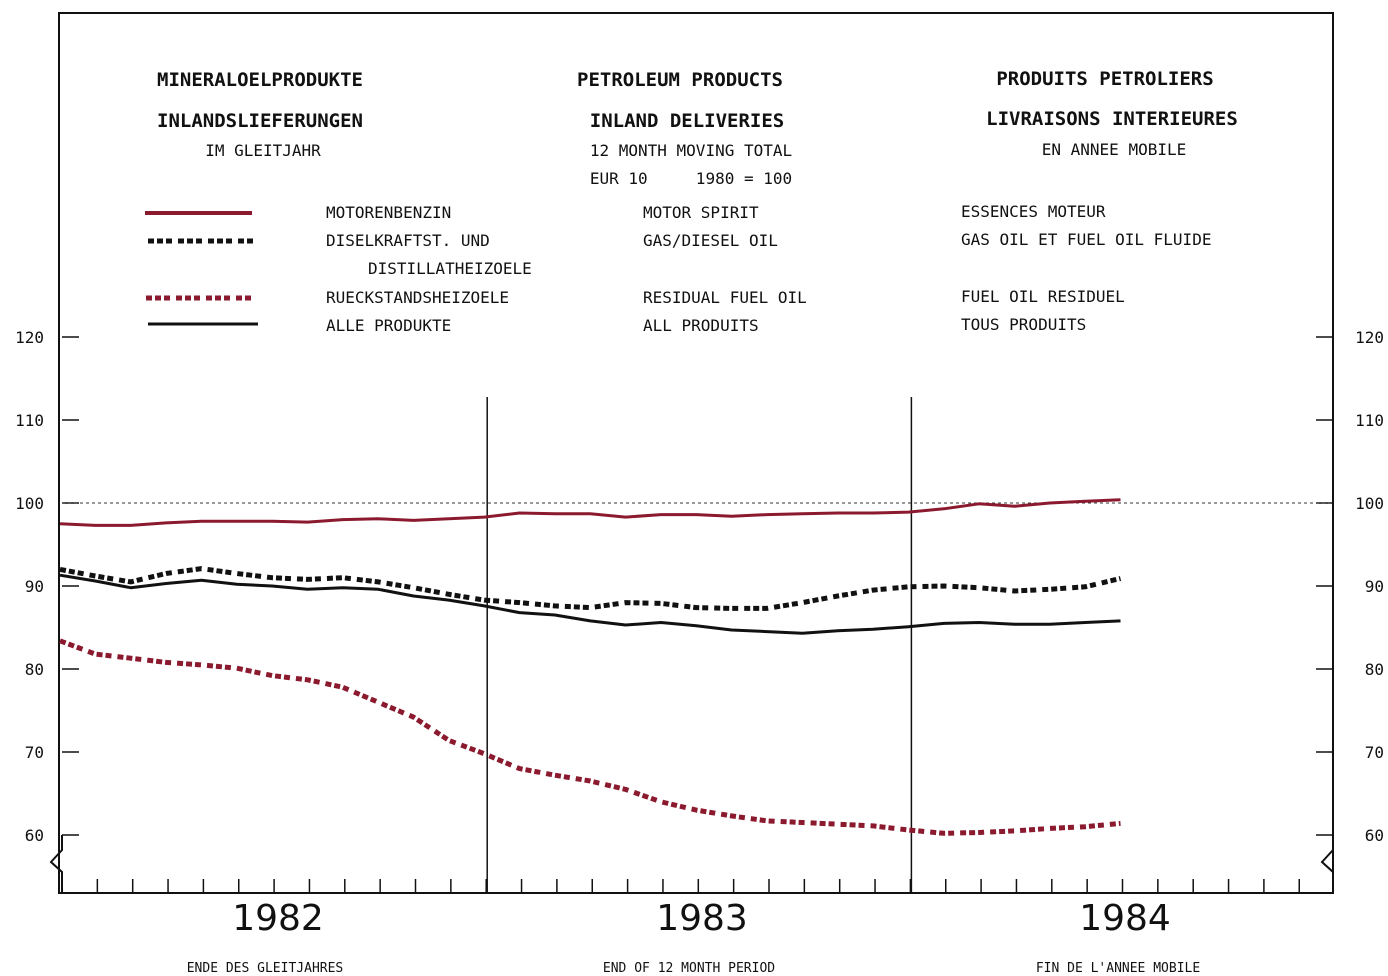 The width and height of the screenshot is (1388, 976). I want to click on legend-fr-all-products: TOUS PRODUITS, so click(1023, 324).